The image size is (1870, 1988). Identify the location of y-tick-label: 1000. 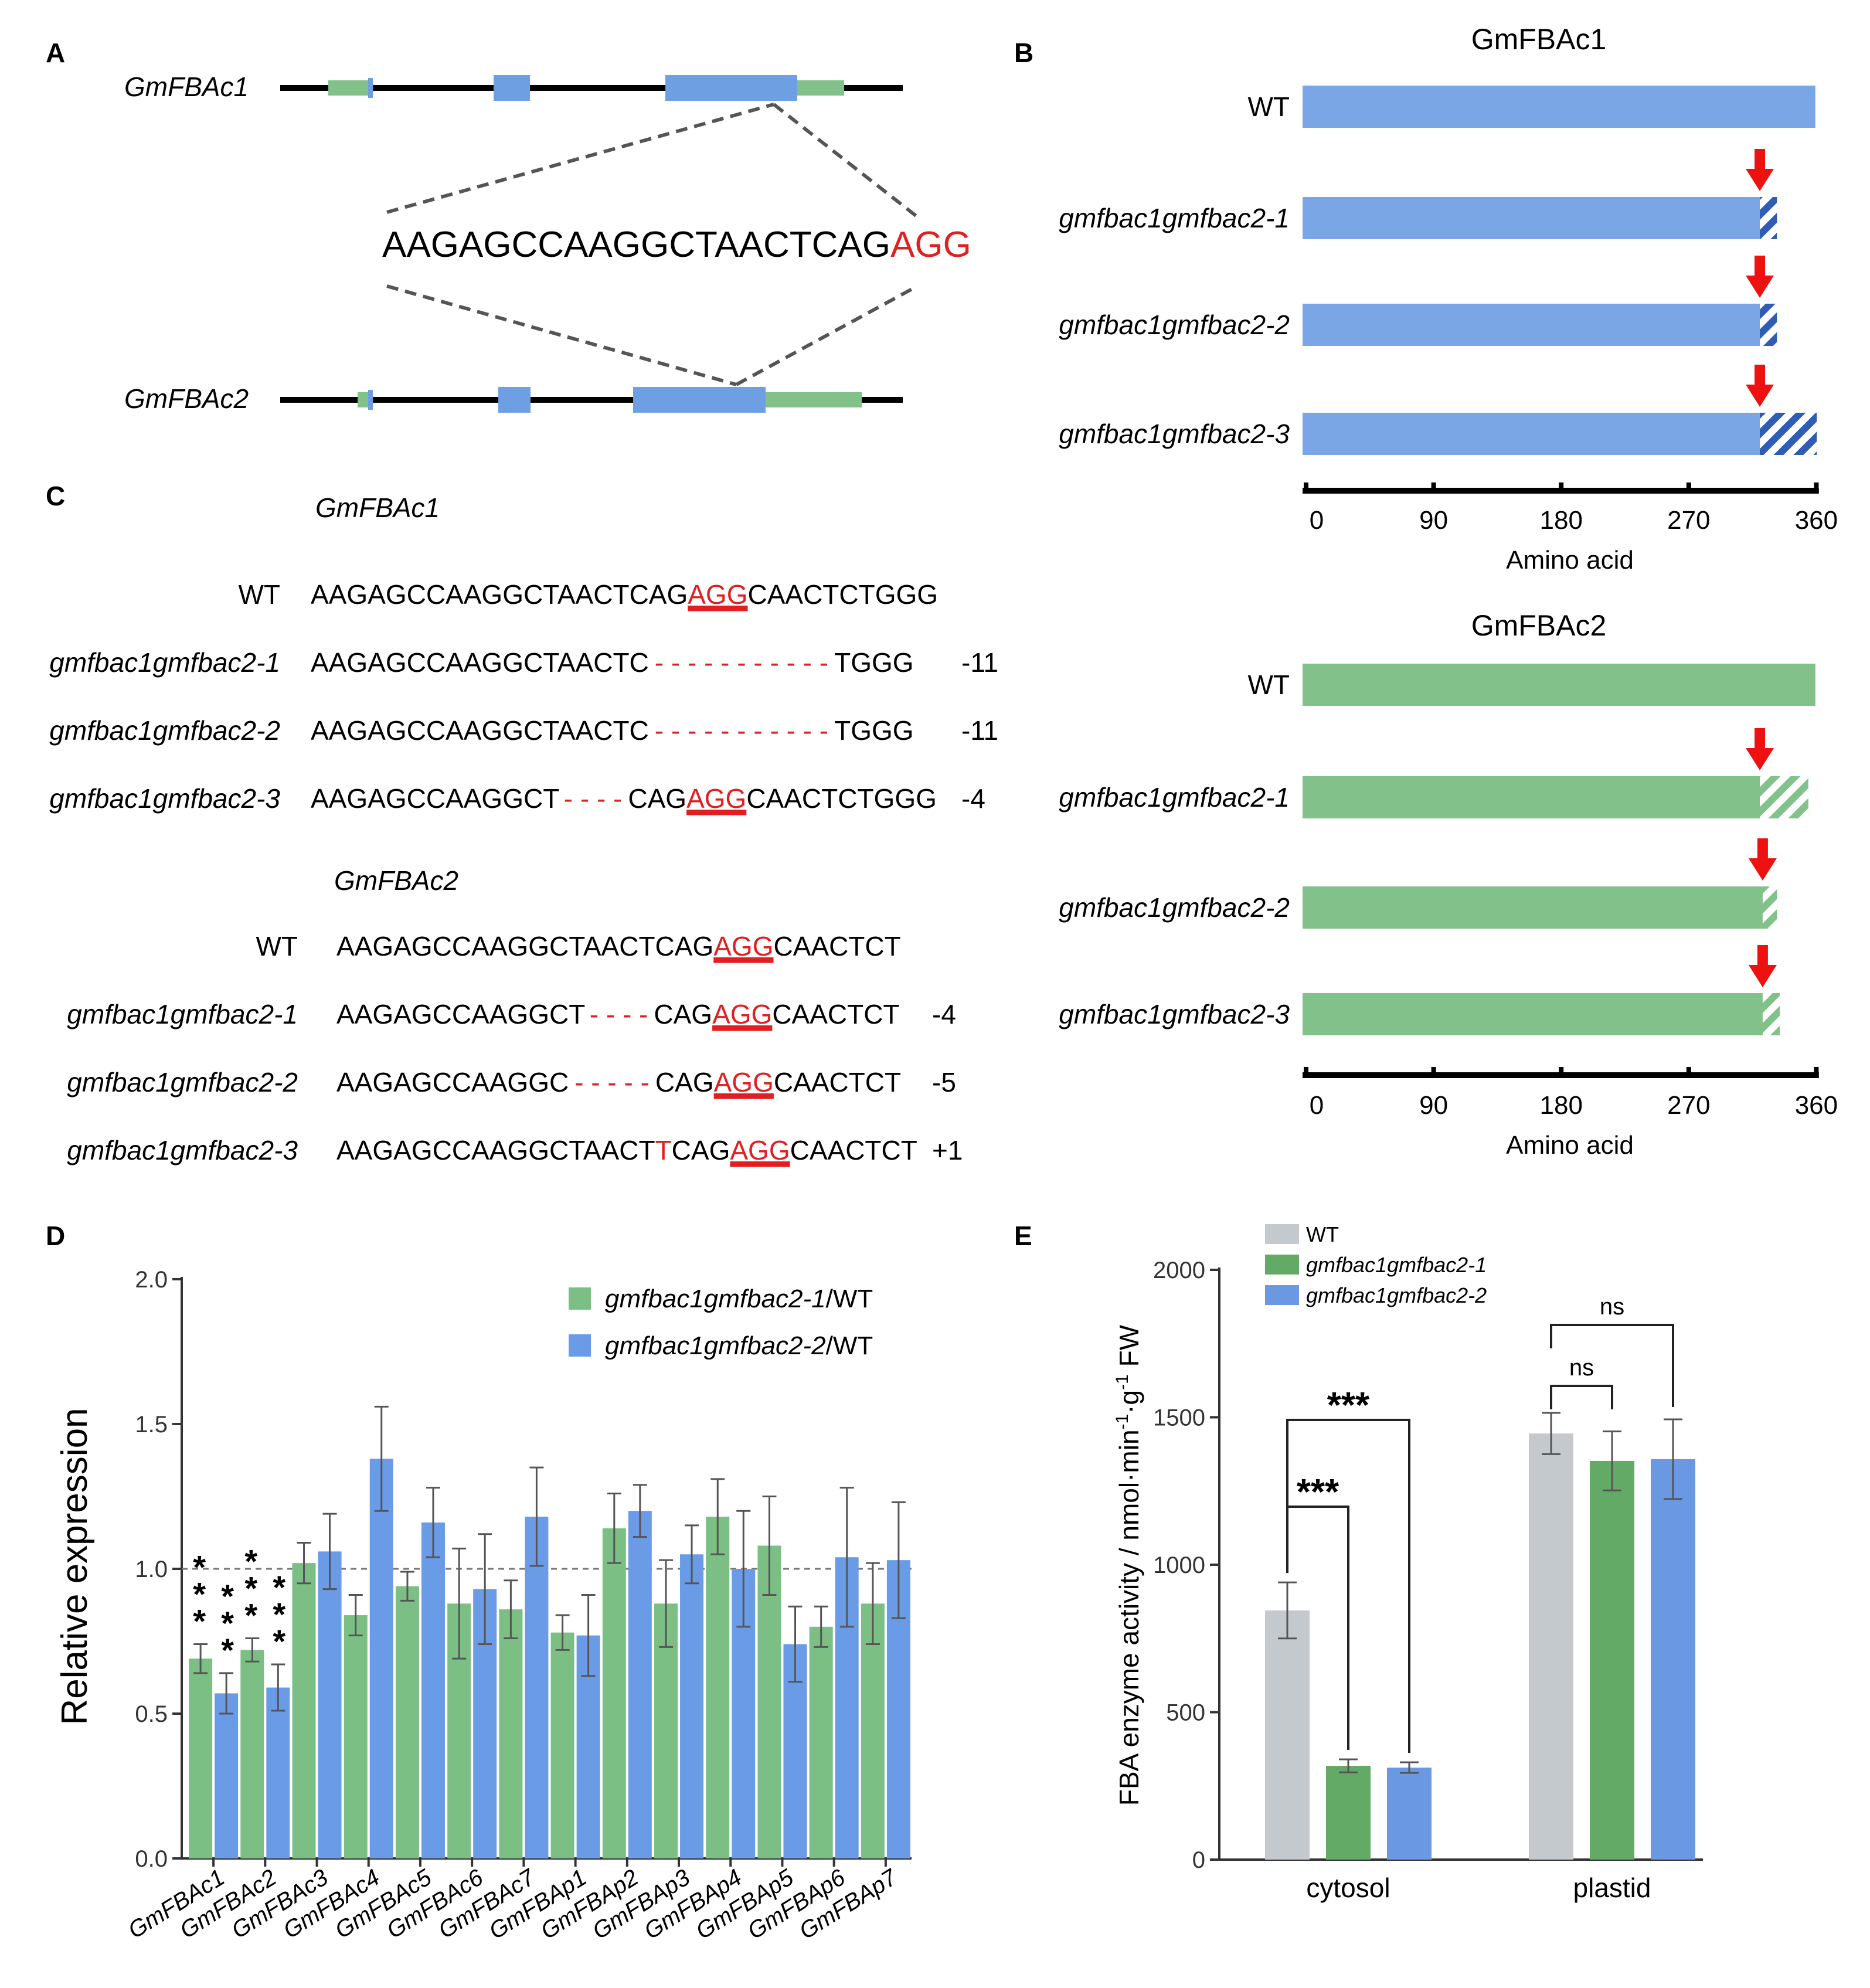
(1179, 1565).